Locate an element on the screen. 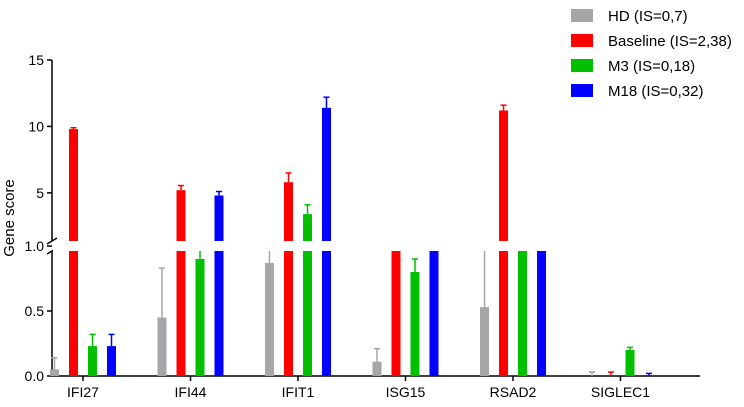 This screenshot has width=744, height=407. y-tick-label: 15 is located at coordinates (36, 60).